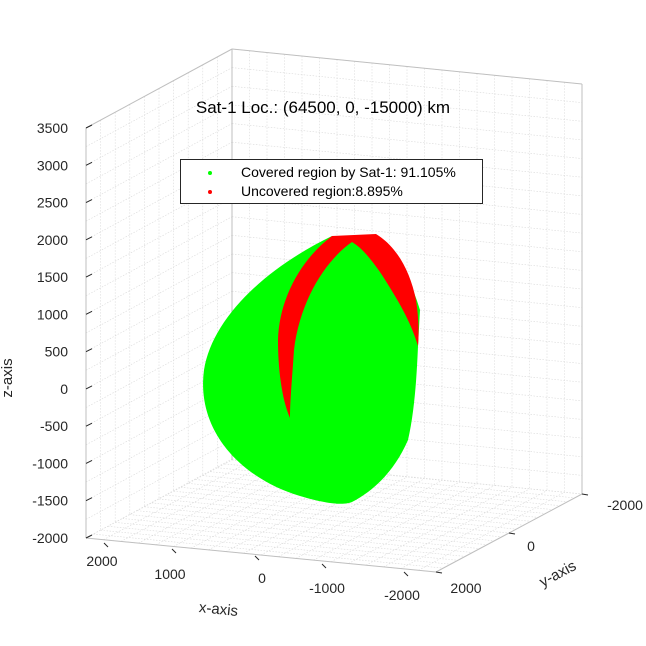 The image size is (646, 646). I want to click on y-tick-label: 0, so click(531, 546).